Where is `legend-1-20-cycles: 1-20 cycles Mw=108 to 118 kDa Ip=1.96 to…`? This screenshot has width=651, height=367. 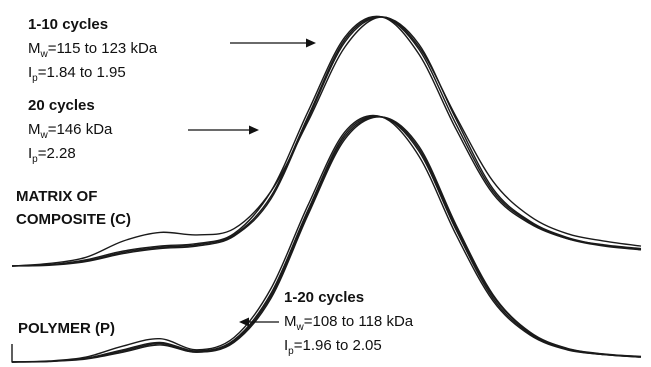 legend-1-20-cycles: 1-20 cycles Mw=108 to 118 kDa Ip=1.96 to… is located at coordinates (326, 323).